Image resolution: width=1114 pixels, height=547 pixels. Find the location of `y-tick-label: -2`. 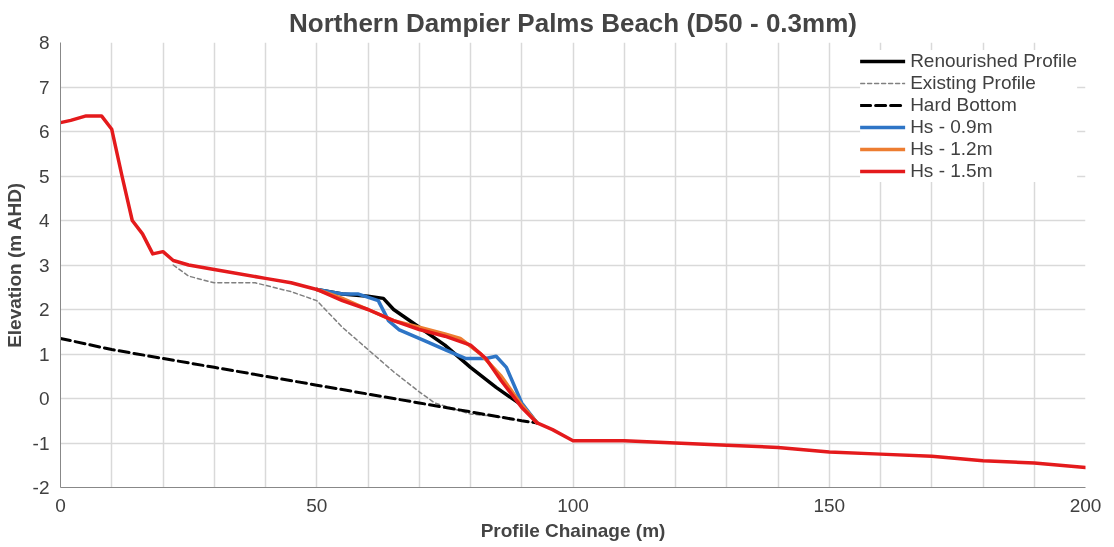

y-tick-label: -2 is located at coordinates (41, 487).